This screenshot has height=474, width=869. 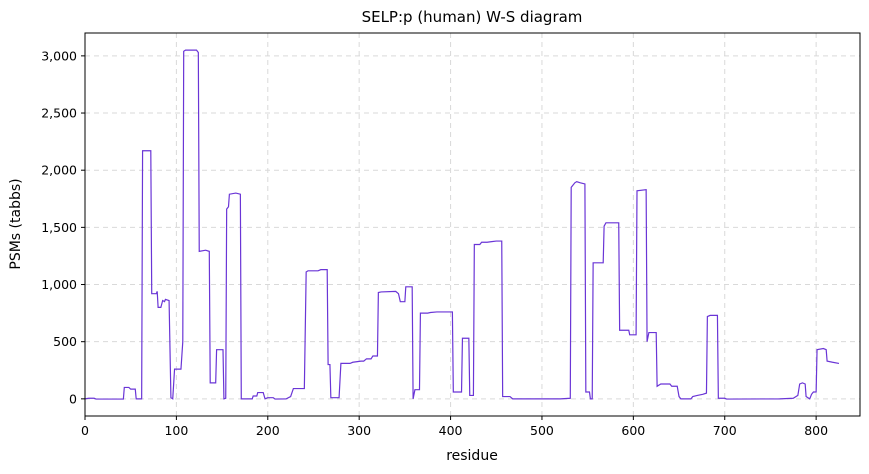 I want to click on y-axis-ticks: 0 500 1,000 1,500 2,000 2,500 3,000, so click(x=63, y=227).